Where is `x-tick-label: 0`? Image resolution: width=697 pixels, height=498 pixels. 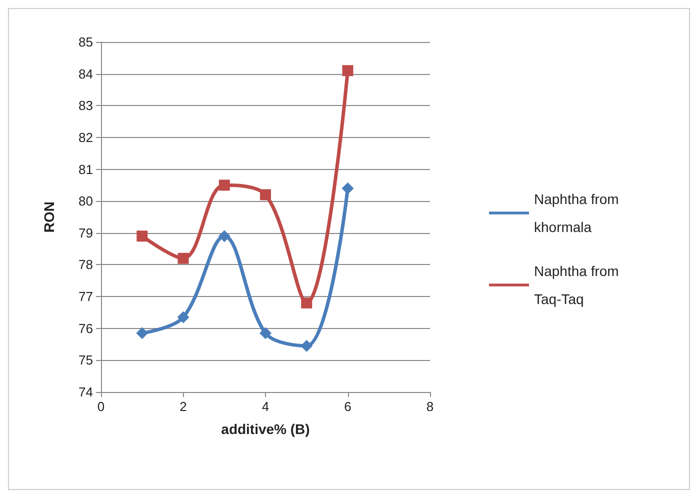
x-tick-label: 0 is located at coordinates (101, 406).